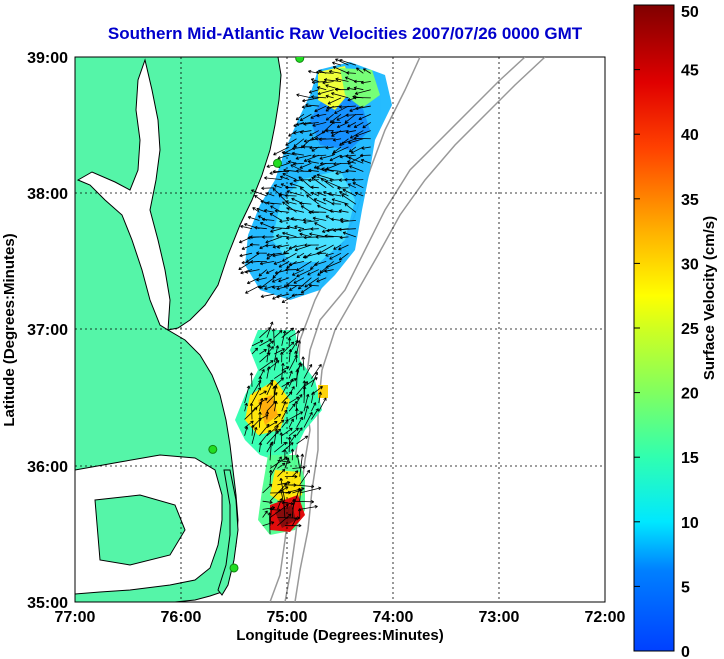 The height and width of the screenshot is (659, 724). I want to click on pamlico-inlet, so click(140, 530).